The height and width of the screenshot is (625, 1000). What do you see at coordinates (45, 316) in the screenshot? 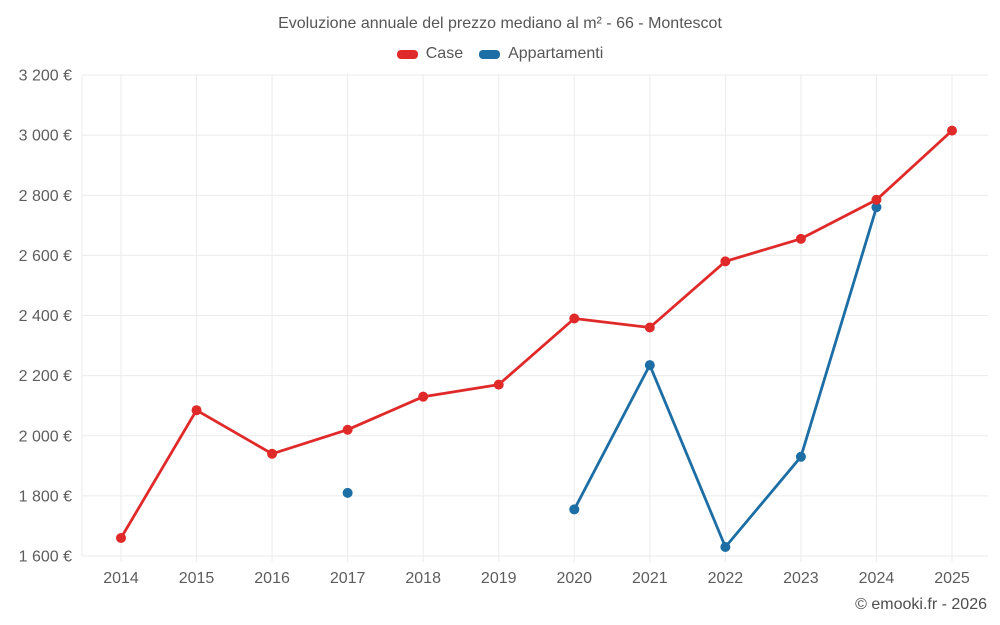
I see `y-tick-label-2400: 2 400 €` at bounding box center [45, 316].